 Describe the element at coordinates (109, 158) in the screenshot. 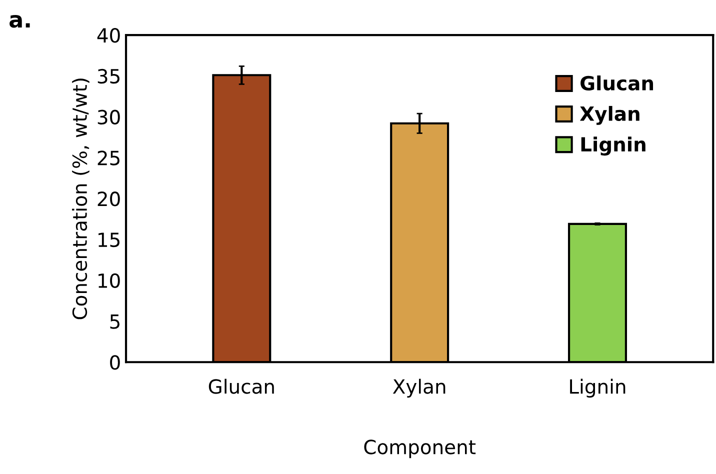

I see `y-tick-label: 25` at that location.